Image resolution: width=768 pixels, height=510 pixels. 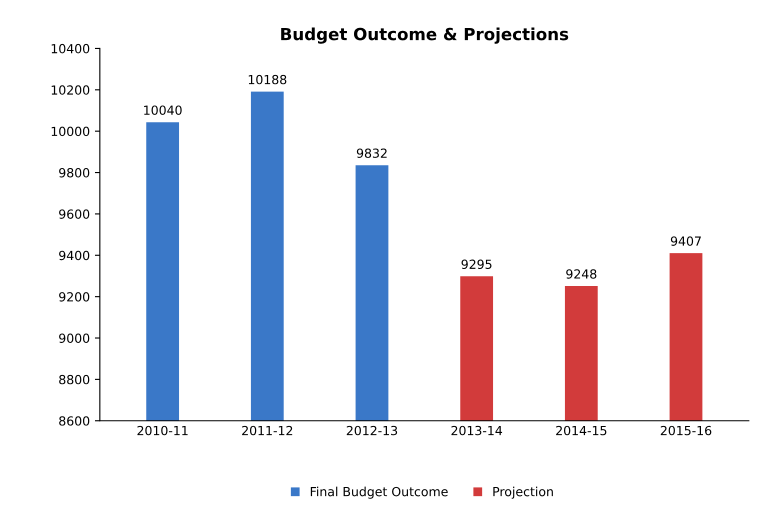 I want to click on x-tick-label: 2015-16, so click(x=686, y=431).